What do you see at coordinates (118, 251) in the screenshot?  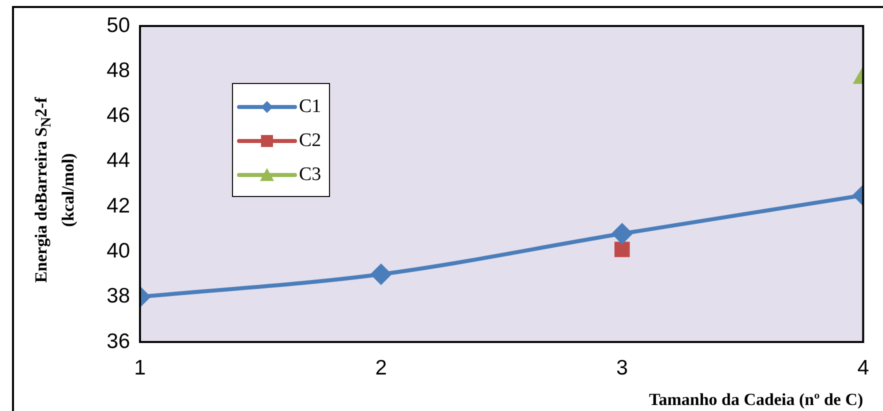 I see `y-tick-label: 40` at bounding box center [118, 251].